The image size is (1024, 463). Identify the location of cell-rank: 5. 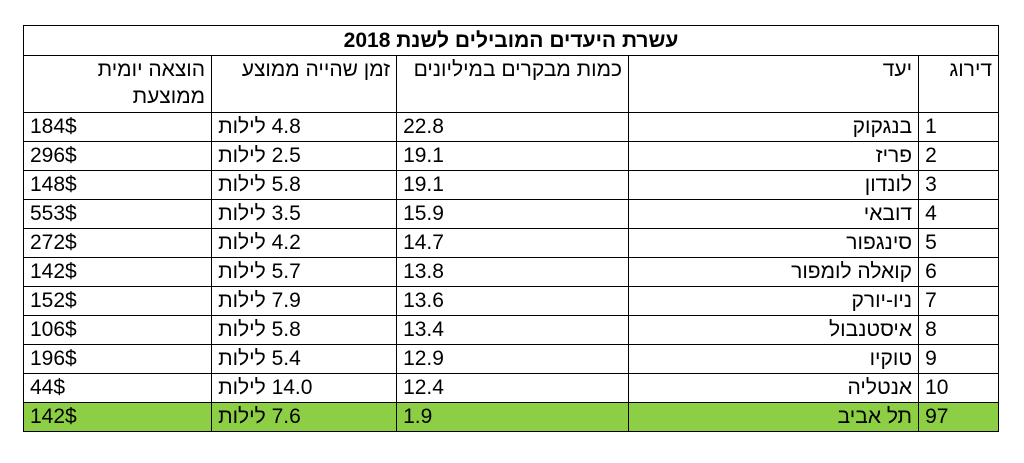
(959, 243).